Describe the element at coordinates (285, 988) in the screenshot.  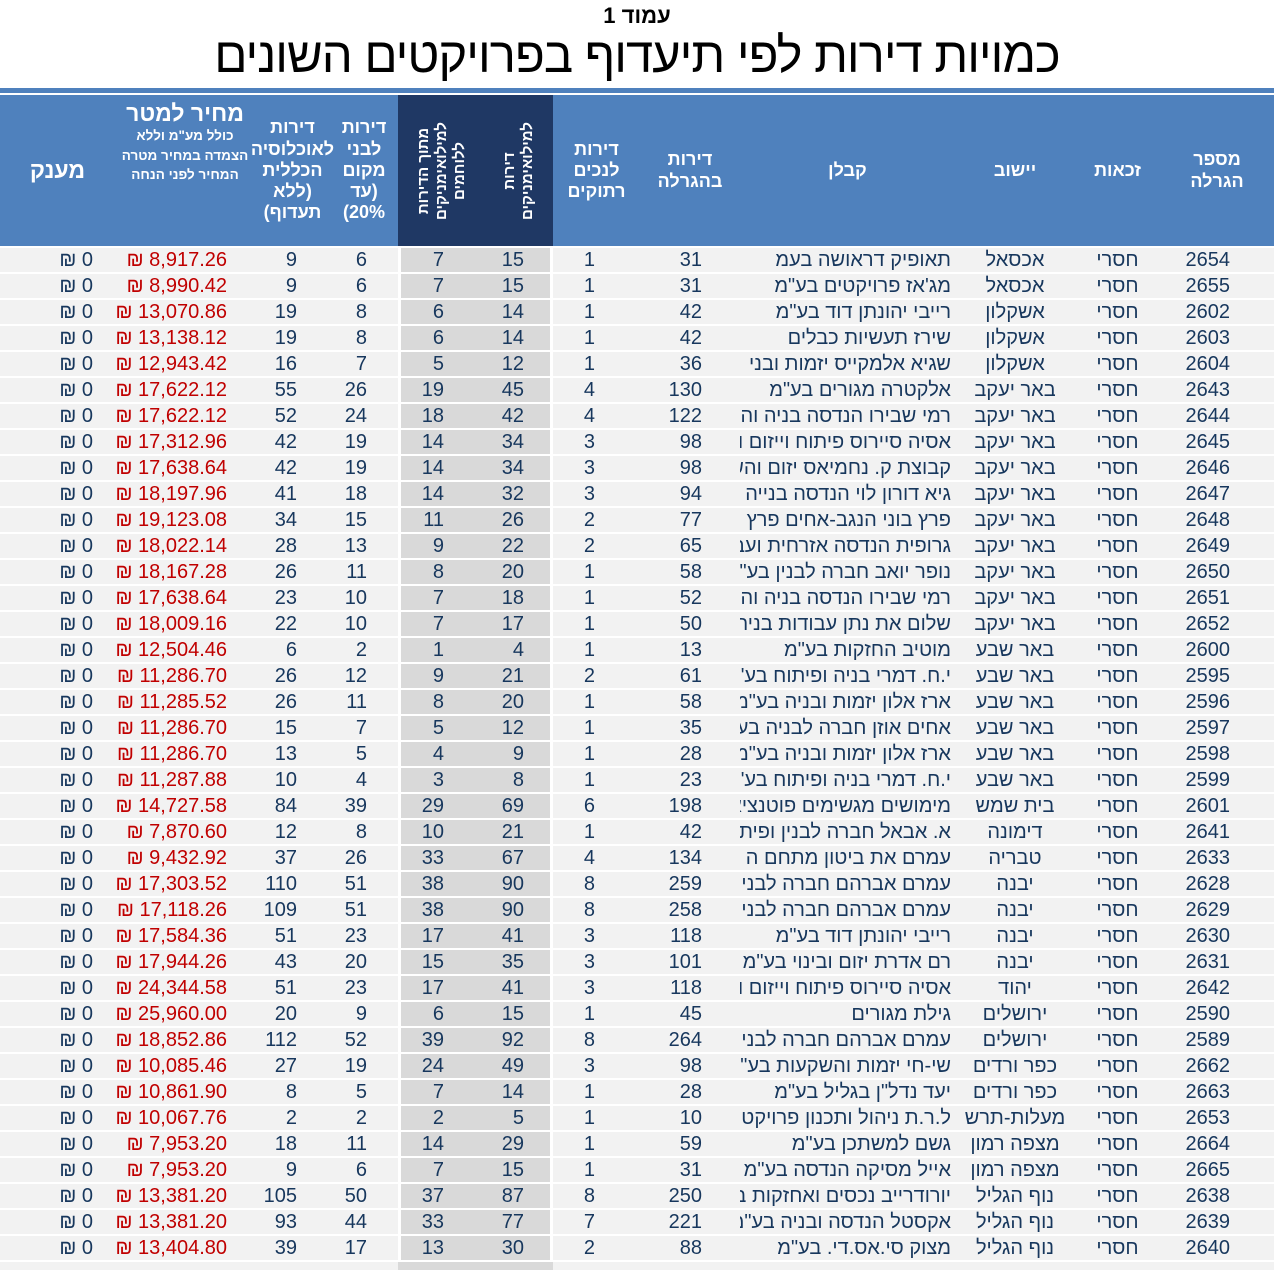
I see `cell-apartments-general-population: 51` at that location.